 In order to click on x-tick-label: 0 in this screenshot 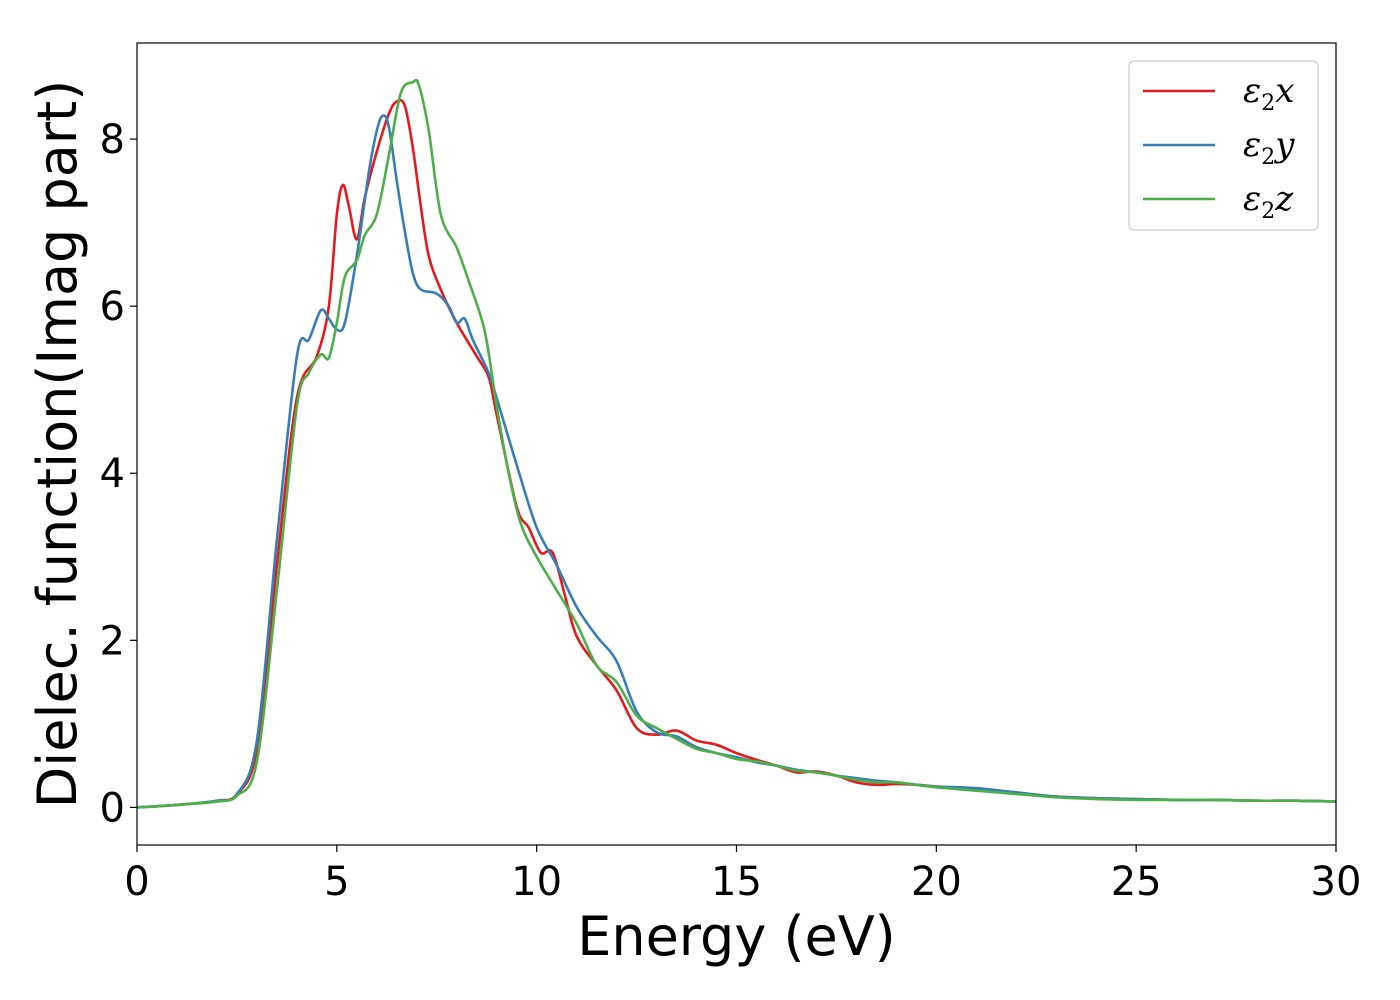, I will do `click(136, 882)`.